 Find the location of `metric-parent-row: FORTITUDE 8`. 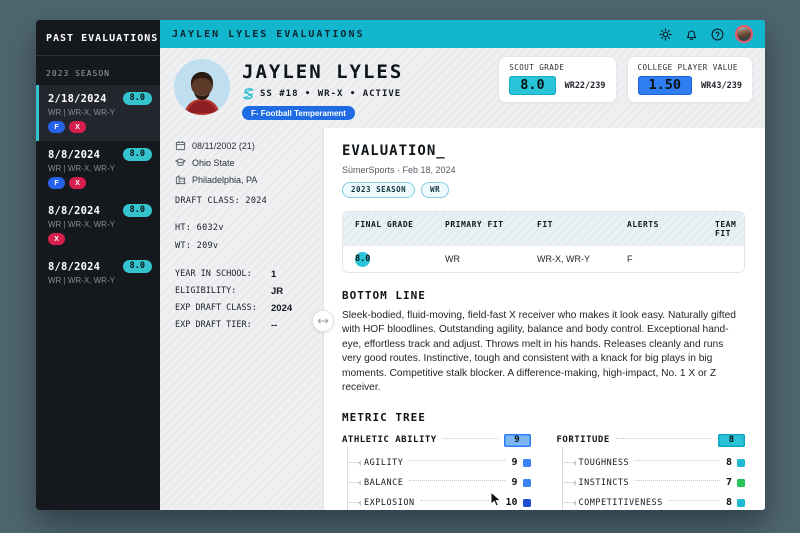

metric-parent-row: FORTITUDE 8 is located at coordinates (651, 440).